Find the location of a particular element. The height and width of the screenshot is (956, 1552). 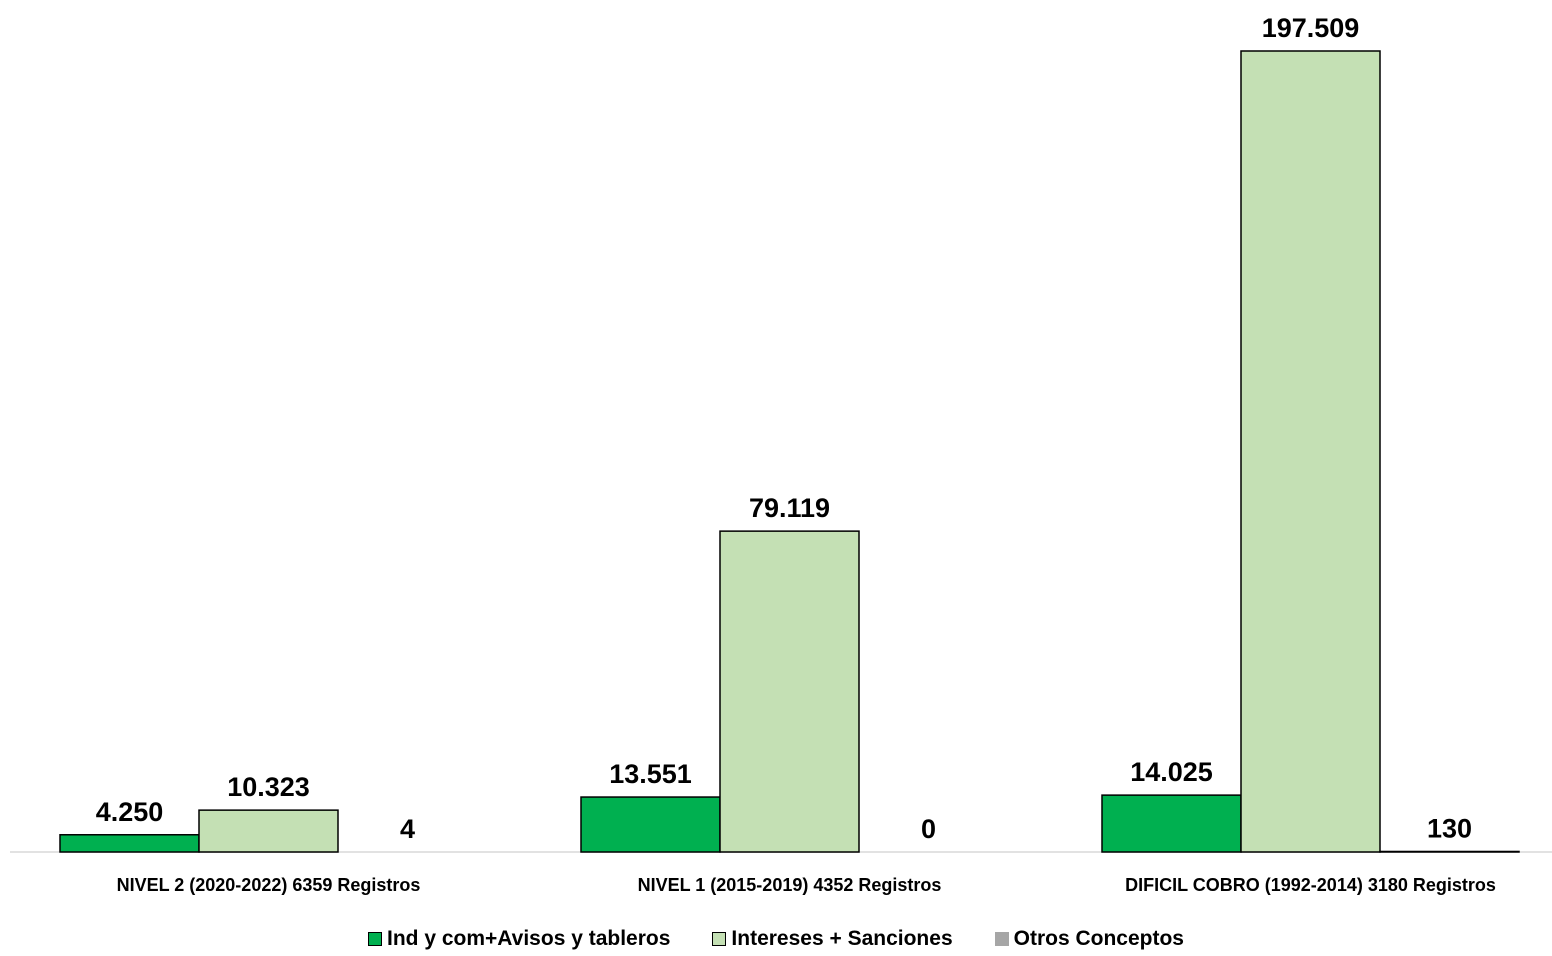

data-label-series-1-cat-2: 13.551 is located at coordinates (650, 774).